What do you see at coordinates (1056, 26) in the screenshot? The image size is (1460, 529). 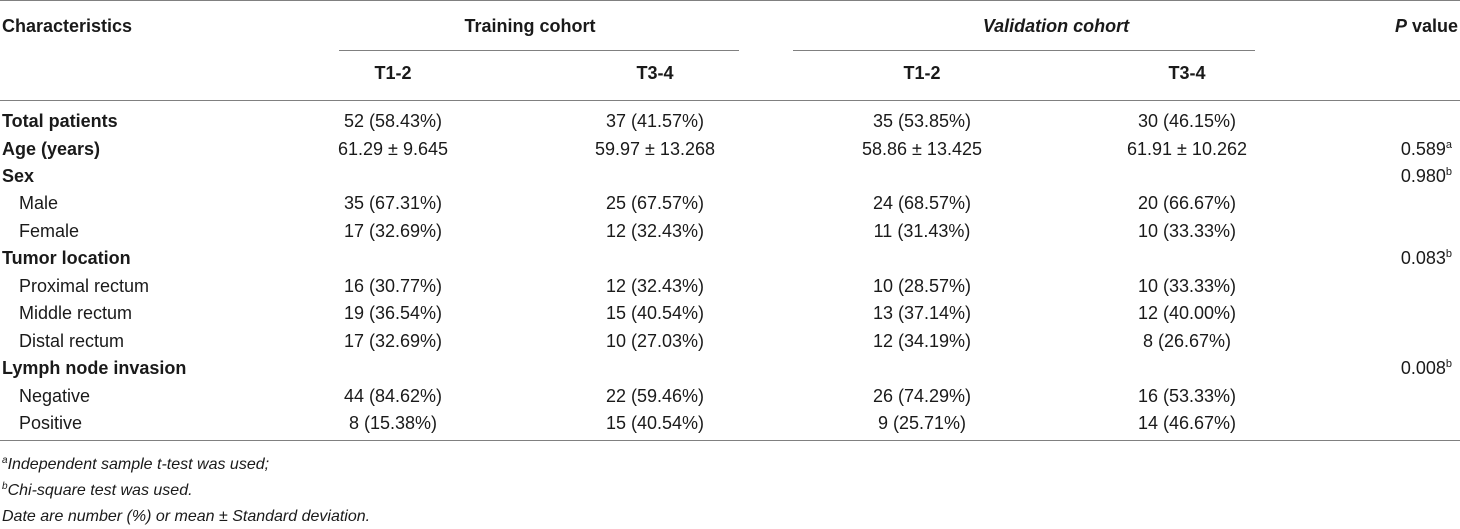 I see `header-validation-cohort: Validation cohort` at bounding box center [1056, 26].